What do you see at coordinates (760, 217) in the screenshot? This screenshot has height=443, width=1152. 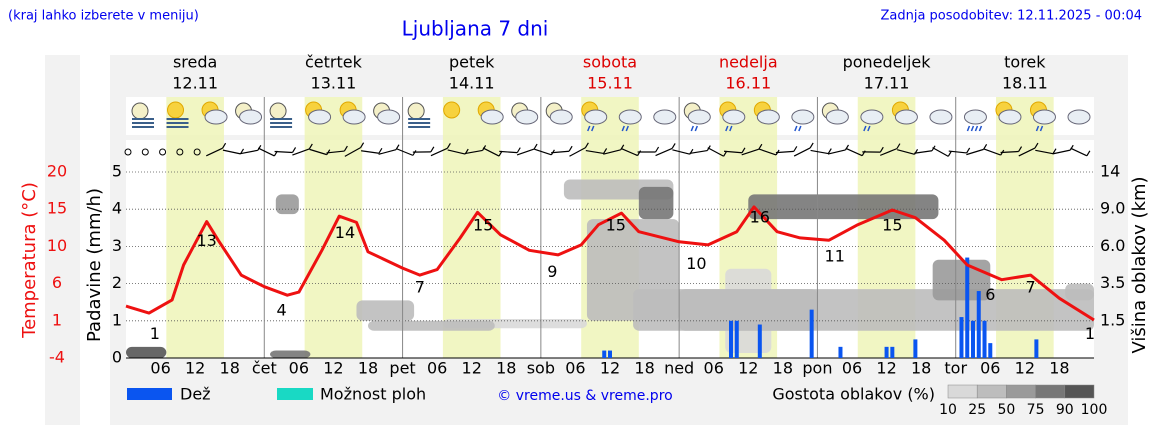 I see `temp-label: 16` at bounding box center [760, 217].